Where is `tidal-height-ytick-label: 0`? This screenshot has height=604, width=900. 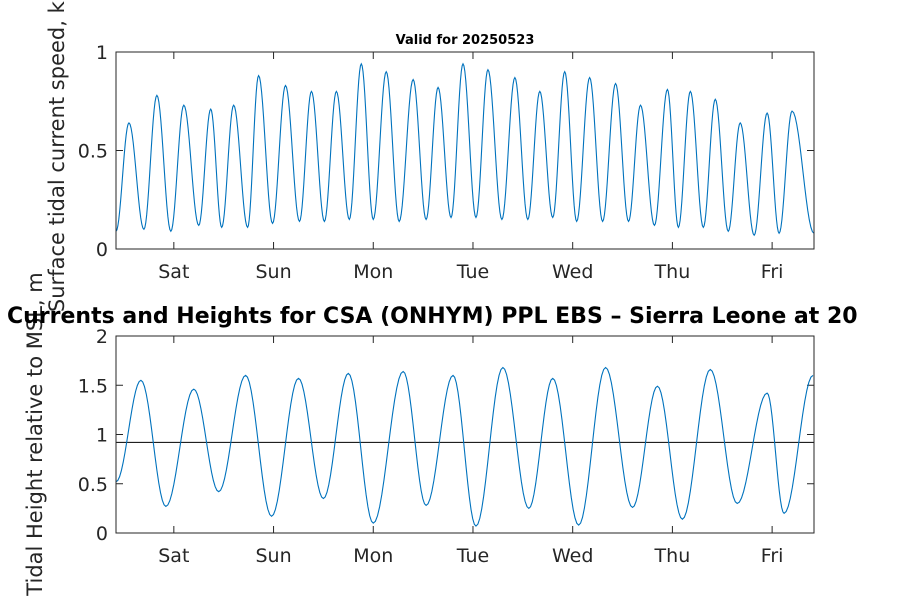 tidal-height-ytick-label: 0 is located at coordinates (102, 534).